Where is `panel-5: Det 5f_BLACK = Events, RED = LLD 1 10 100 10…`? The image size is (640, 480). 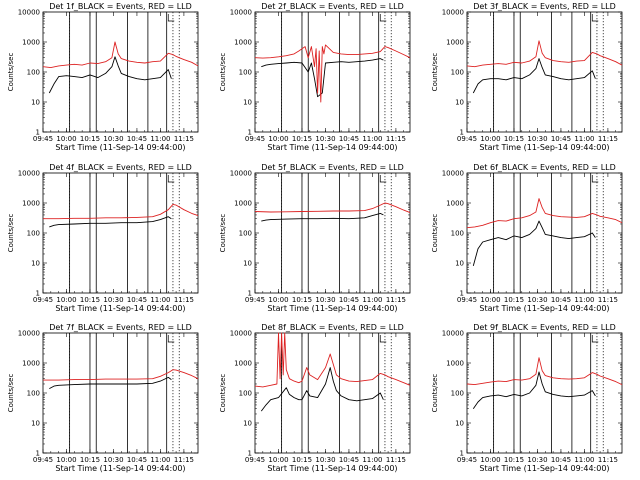
panel-5: Det 5f_BLACK = Events, RED = LLD 1 10 100 10… is located at coordinates (315, 238).